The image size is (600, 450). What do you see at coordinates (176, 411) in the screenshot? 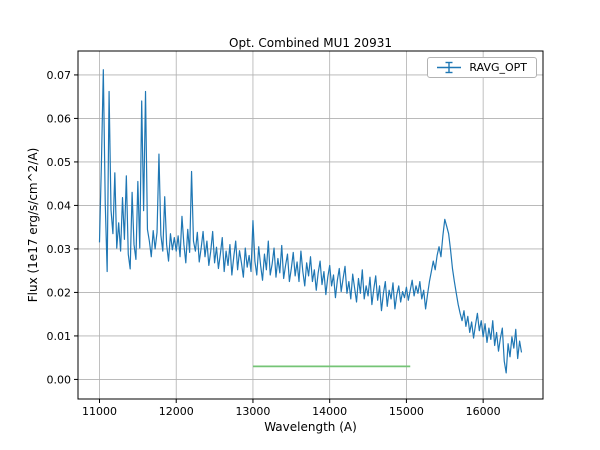
I see `x-tick-label: 12000` at bounding box center [176, 411].